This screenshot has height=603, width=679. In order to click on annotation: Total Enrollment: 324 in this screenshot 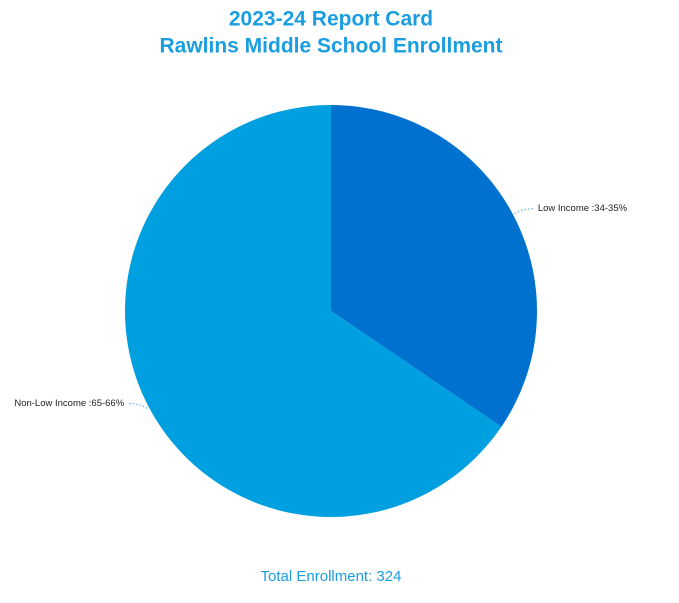, I will do `click(331, 576)`.